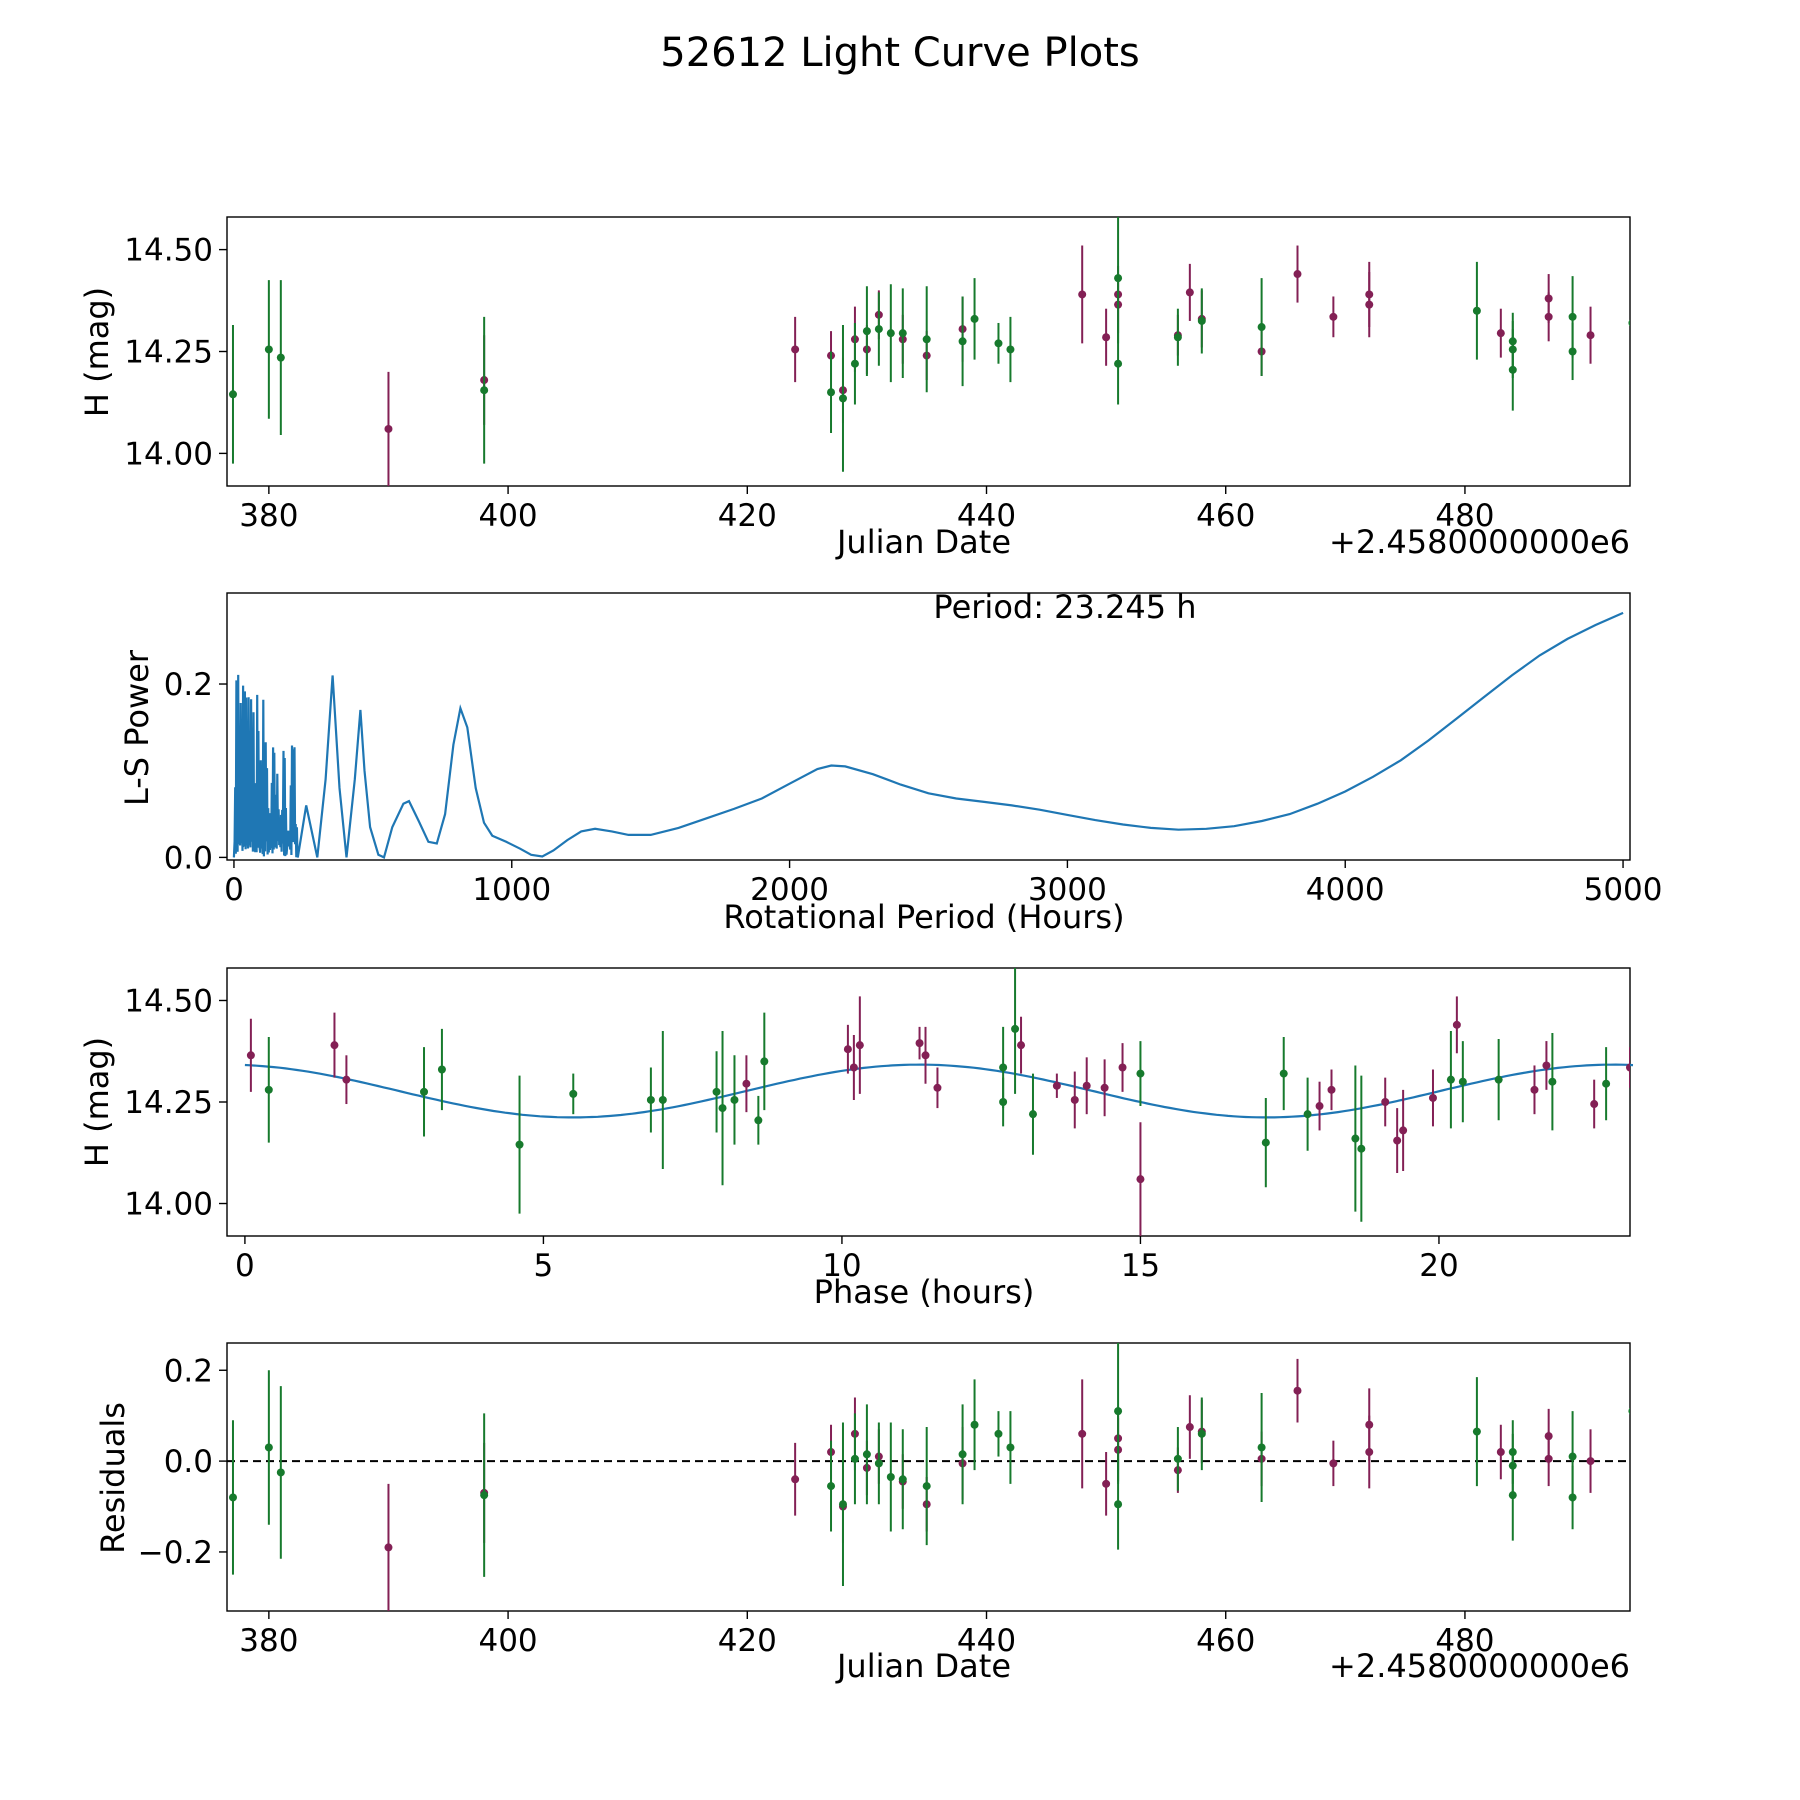  What do you see at coordinates (1140, 1266) in the screenshot?
I see `folded-xtick-label: 15` at bounding box center [1140, 1266].